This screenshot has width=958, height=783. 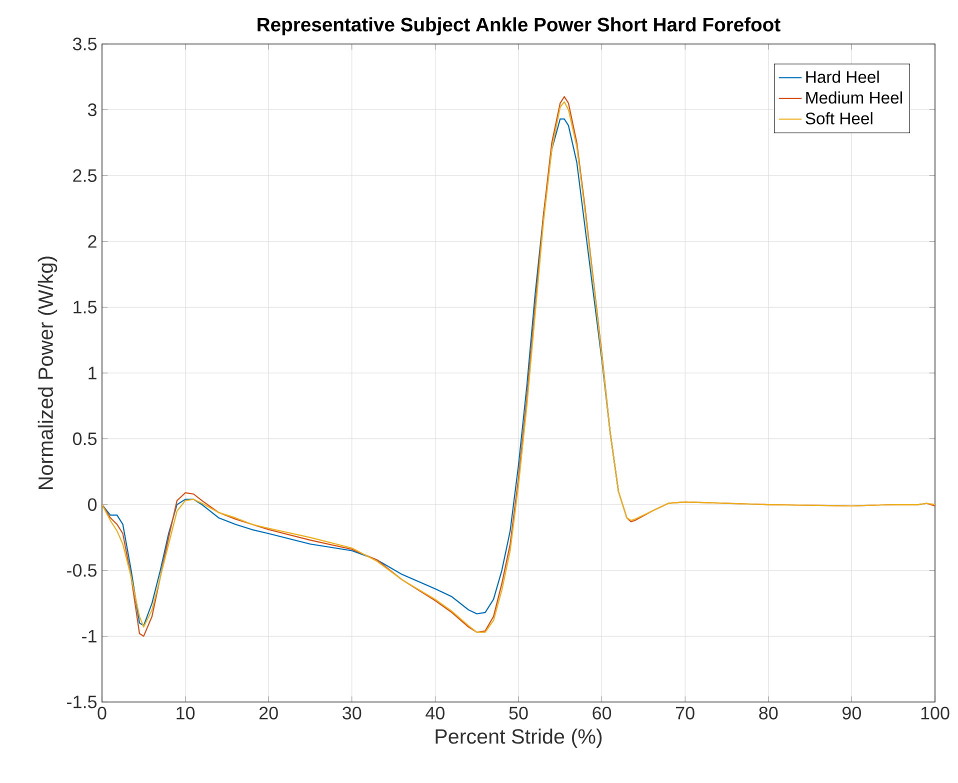 What do you see at coordinates (185, 713) in the screenshot?
I see `x-tick-label: 10` at bounding box center [185, 713].